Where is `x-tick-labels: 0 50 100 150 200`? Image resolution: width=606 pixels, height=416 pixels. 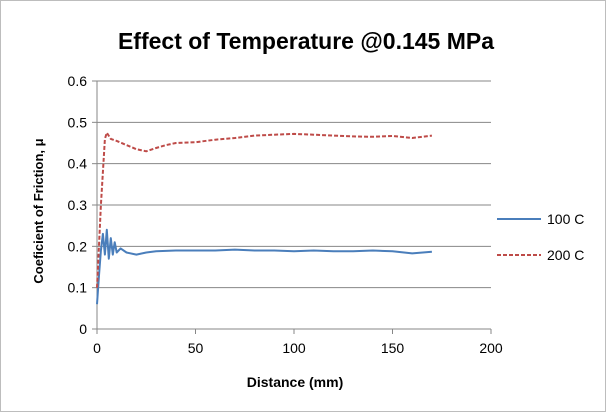
x-tick-labels: 0 50 100 150 200 is located at coordinates (298, 348).